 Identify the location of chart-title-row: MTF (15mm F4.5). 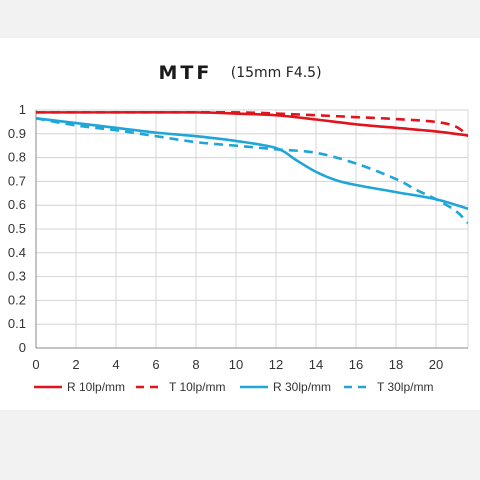
(240, 76).